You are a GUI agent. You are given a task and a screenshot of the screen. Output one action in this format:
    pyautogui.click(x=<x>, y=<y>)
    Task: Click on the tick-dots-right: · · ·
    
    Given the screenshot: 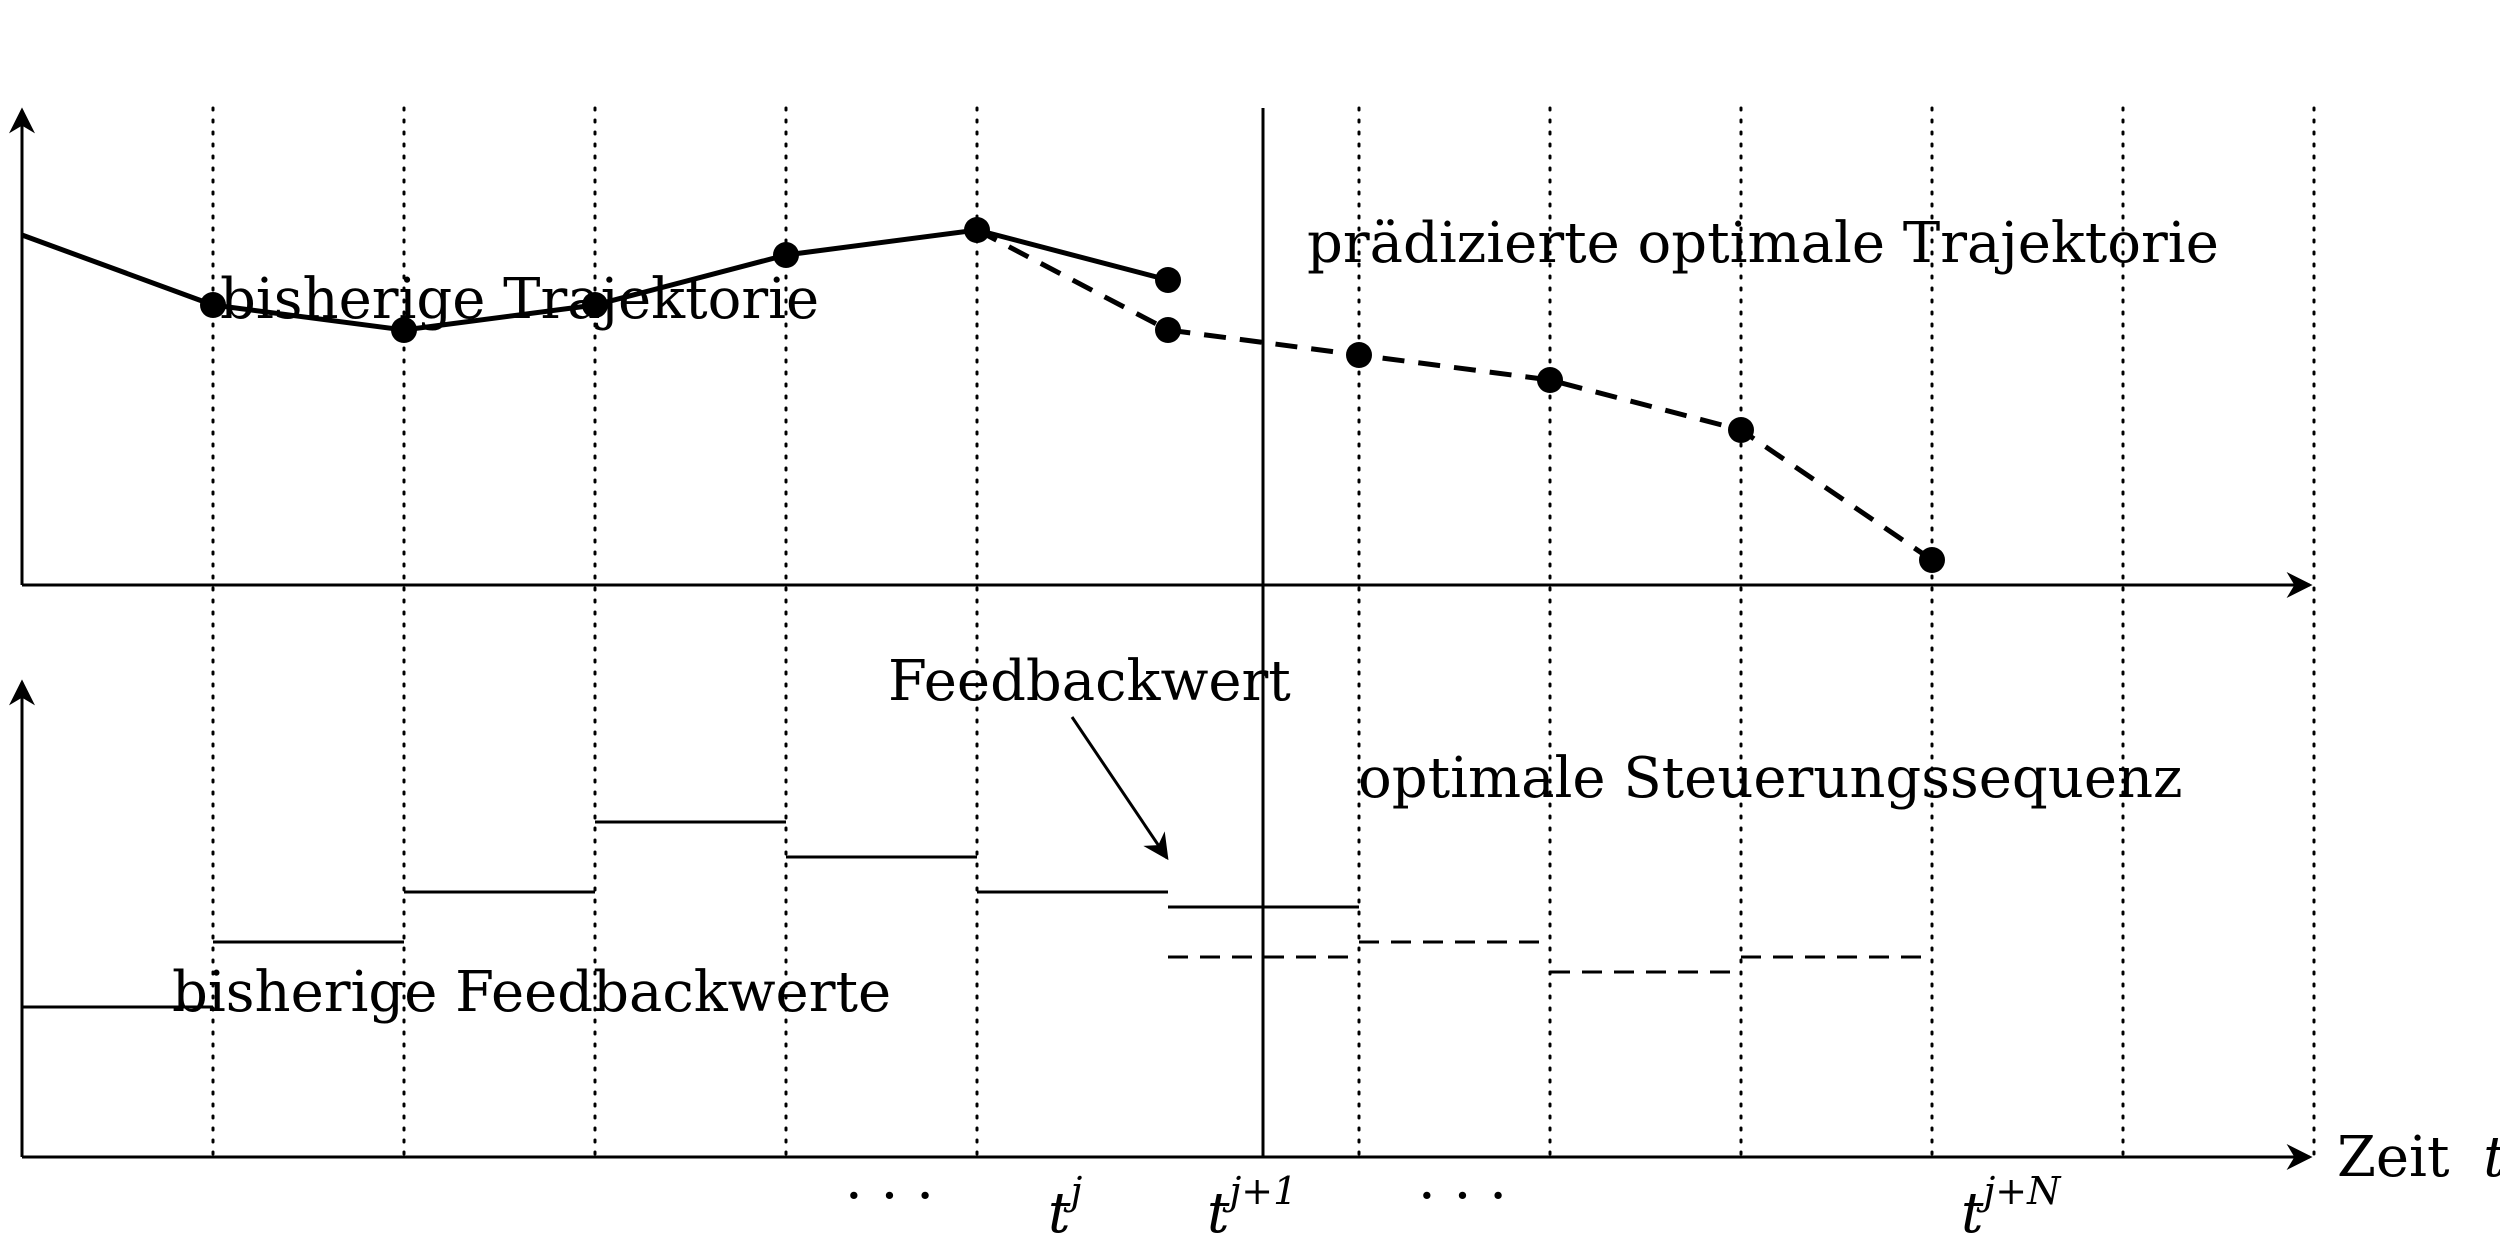 What is the action you would take?
    pyautogui.click(x=1462, y=1196)
    